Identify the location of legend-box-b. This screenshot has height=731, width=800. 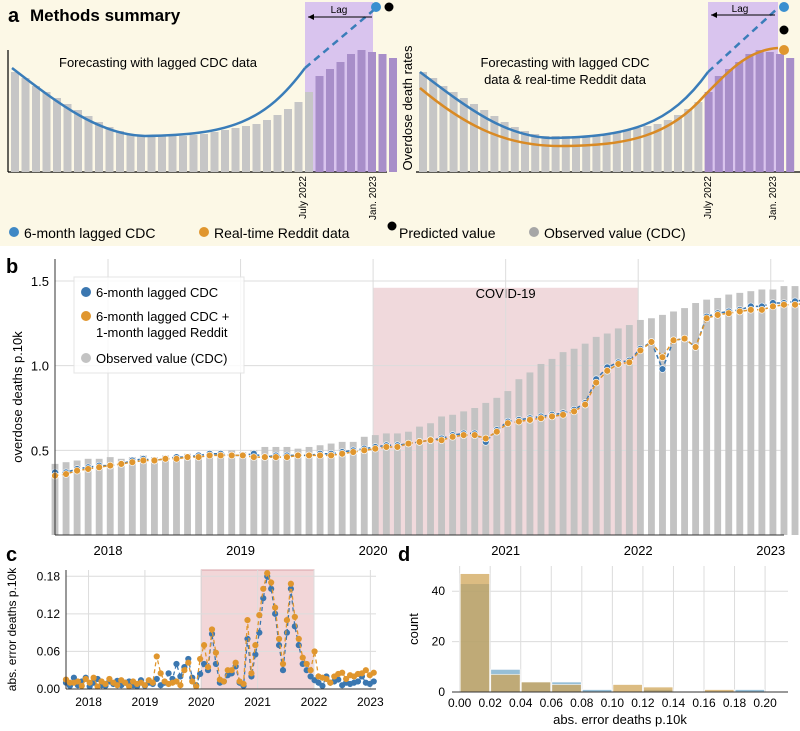
(159, 325).